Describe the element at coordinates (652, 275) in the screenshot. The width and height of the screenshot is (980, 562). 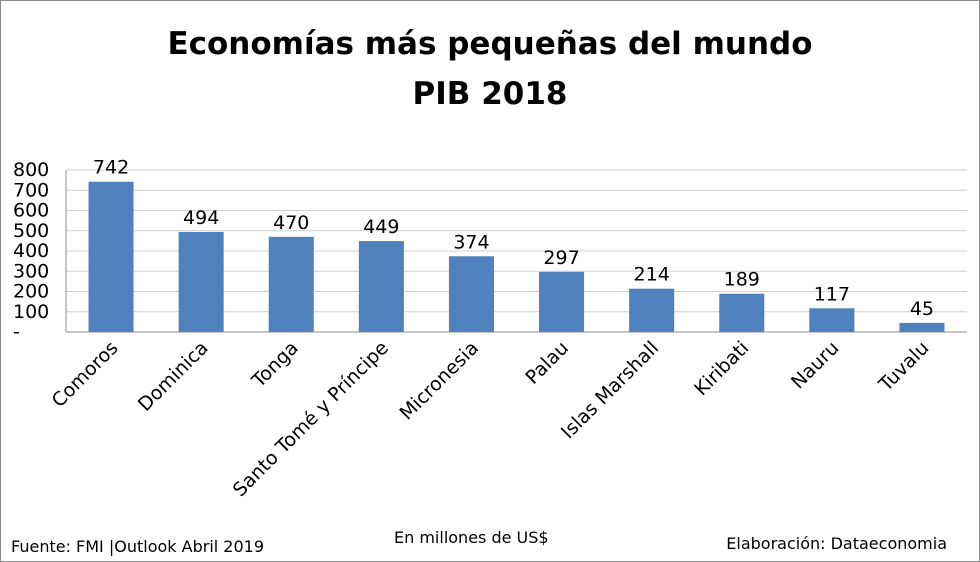
I see `data-label: 214` at that location.